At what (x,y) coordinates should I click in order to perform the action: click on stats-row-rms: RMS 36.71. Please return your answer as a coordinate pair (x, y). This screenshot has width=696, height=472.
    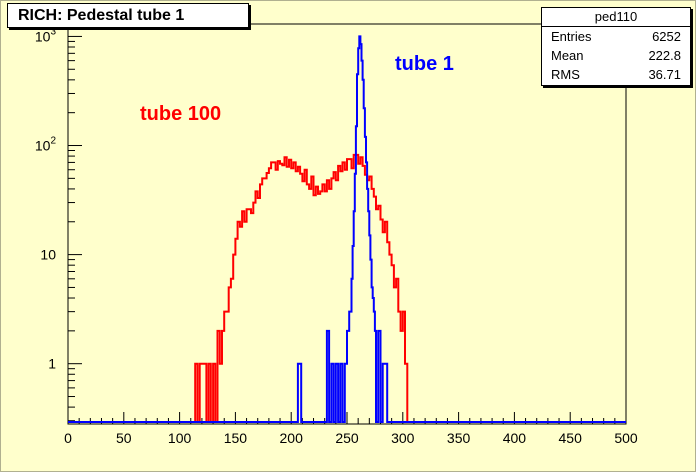
    Looking at the image, I should click on (616, 74).